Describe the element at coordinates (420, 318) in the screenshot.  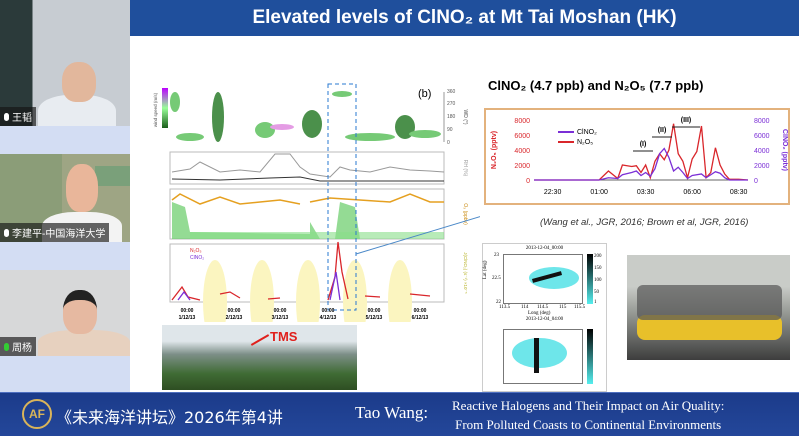
I see `svg-text: 6/12/13` at that location.